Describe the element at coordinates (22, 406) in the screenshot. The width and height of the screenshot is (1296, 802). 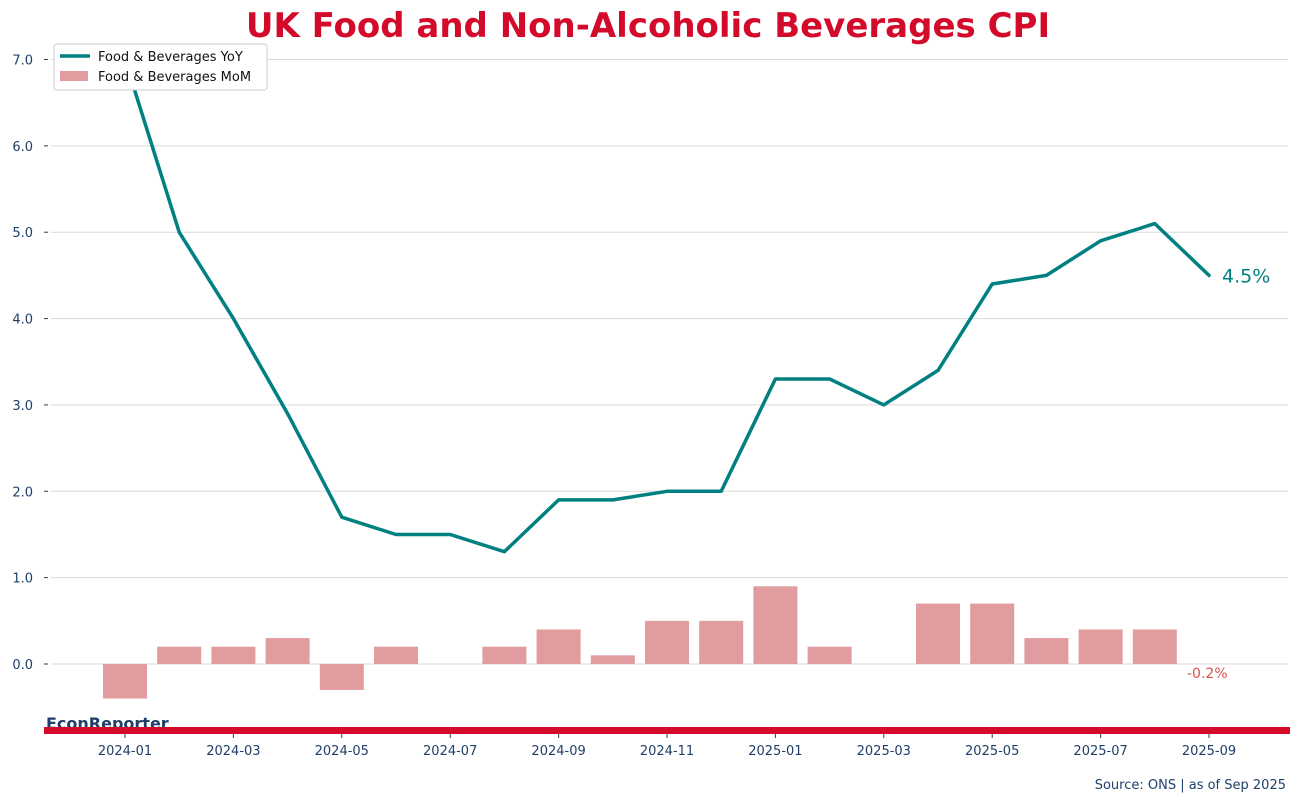
I see `y-tick-label: 3.0` at that location.